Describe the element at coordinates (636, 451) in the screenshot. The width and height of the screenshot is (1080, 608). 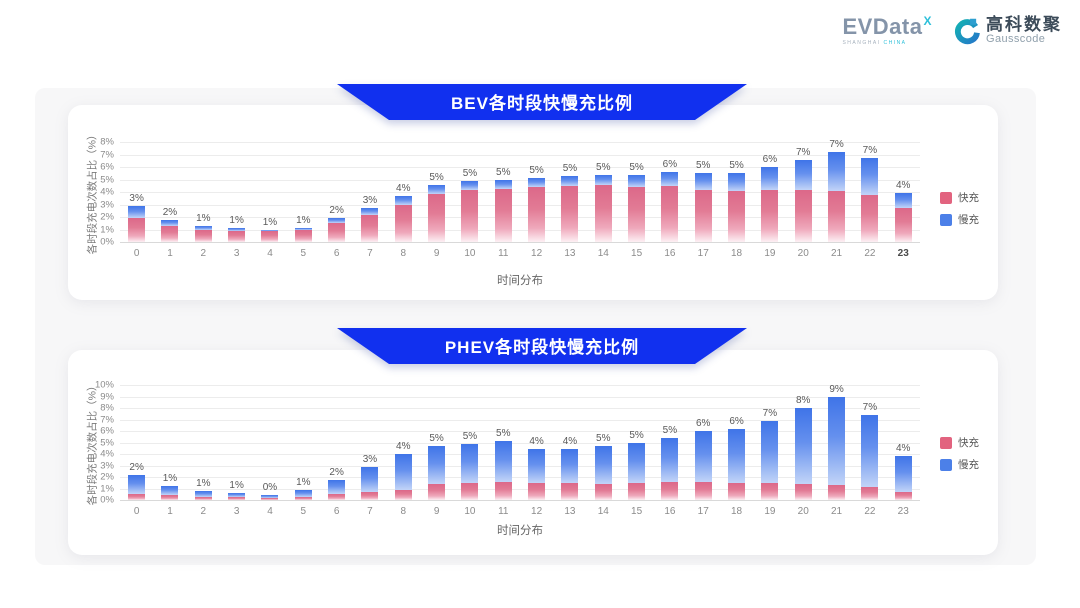
I see `bar-group: 5% 15` at that location.